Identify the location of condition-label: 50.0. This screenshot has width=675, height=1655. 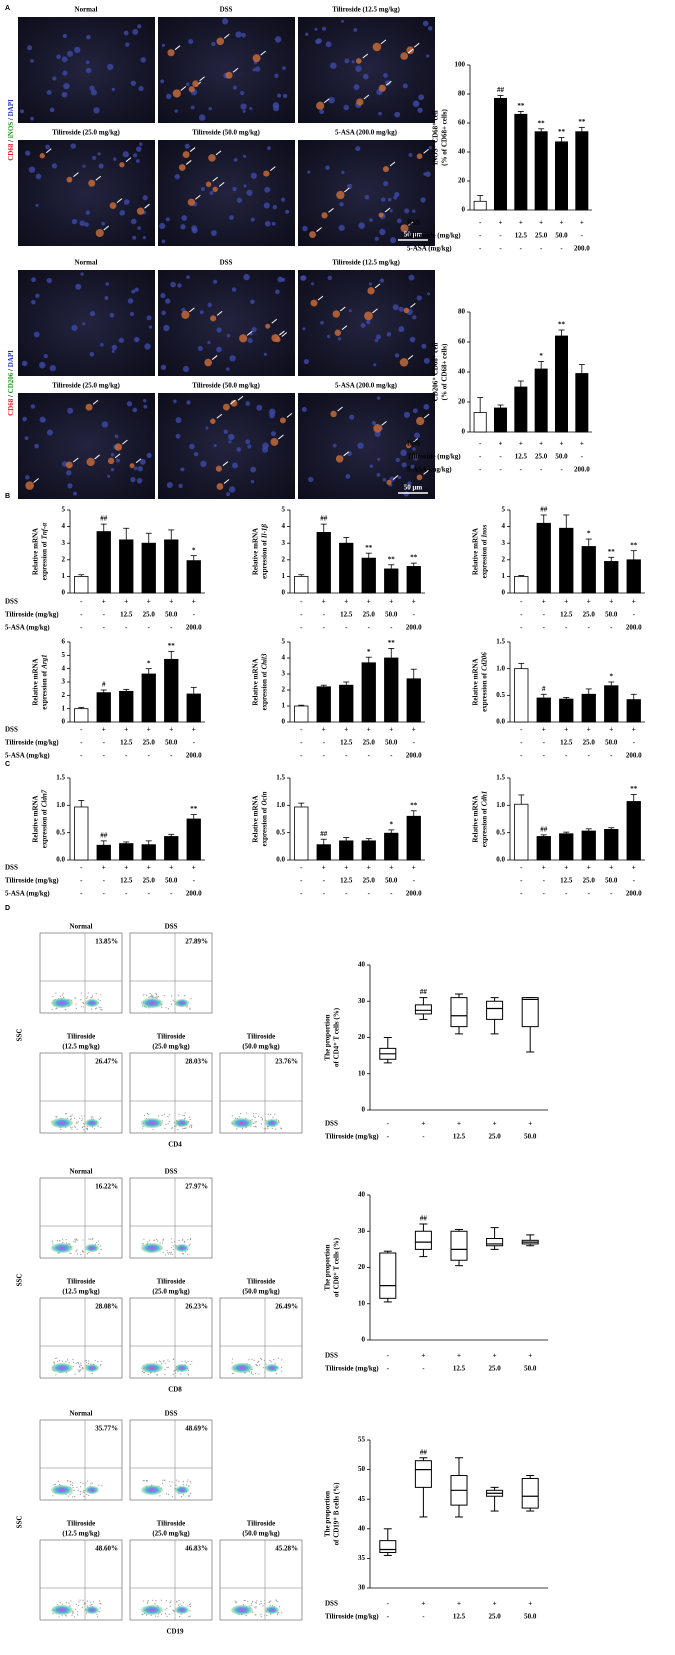
(171, 615).